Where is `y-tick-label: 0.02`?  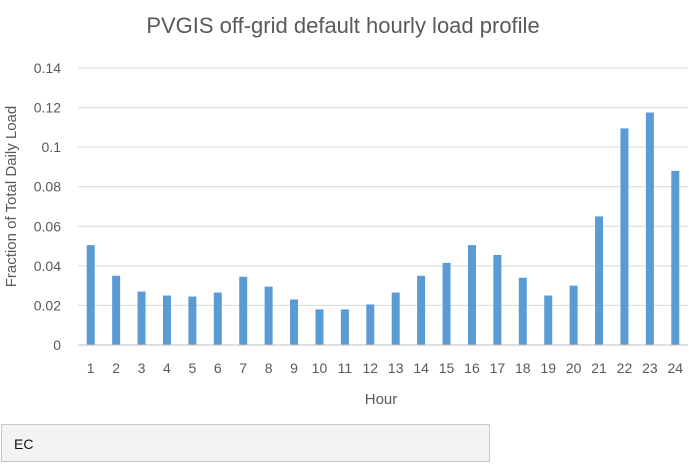
y-tick-label: 0.02 is located at coordinates (47, 305).